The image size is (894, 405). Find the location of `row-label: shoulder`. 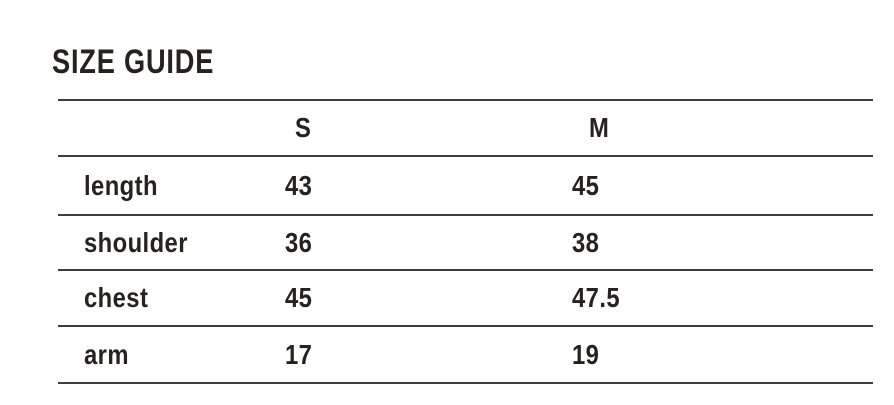

row-label: shoulder is located at coordinates (136, 242).